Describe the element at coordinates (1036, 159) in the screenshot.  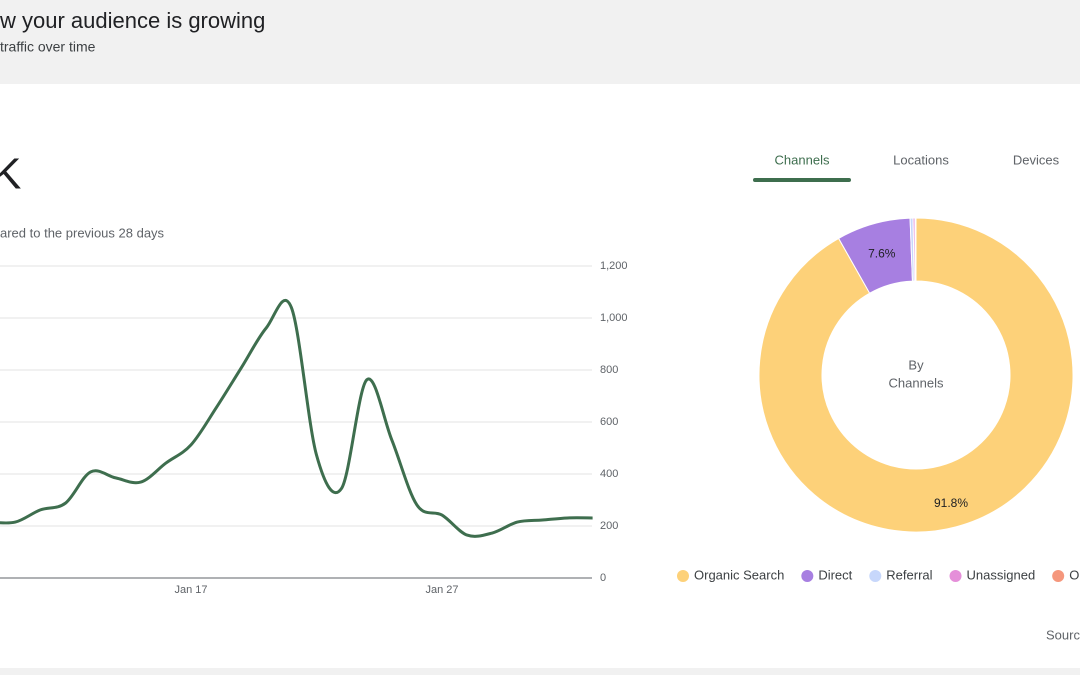
I see `tab: Devices` at that location.